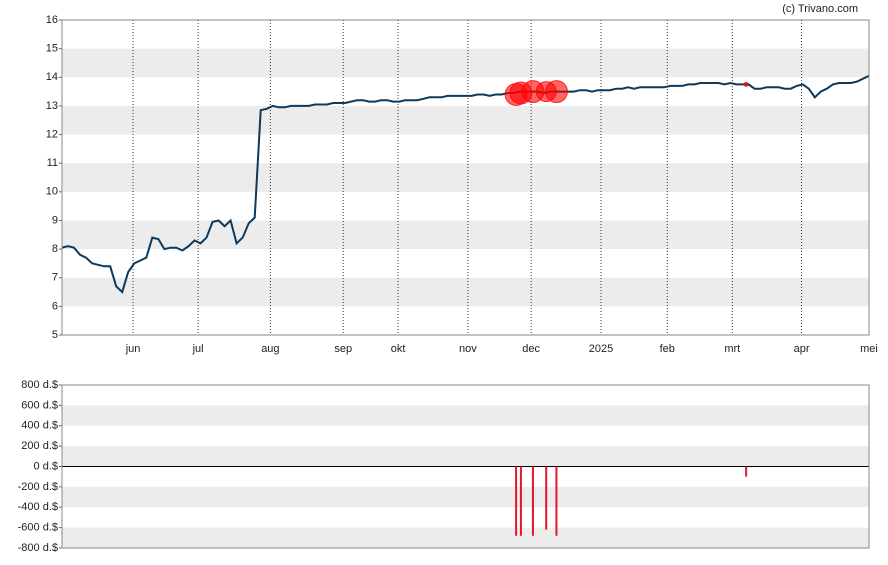  I want to click on y-tick-label: 9, so click(55, 220).